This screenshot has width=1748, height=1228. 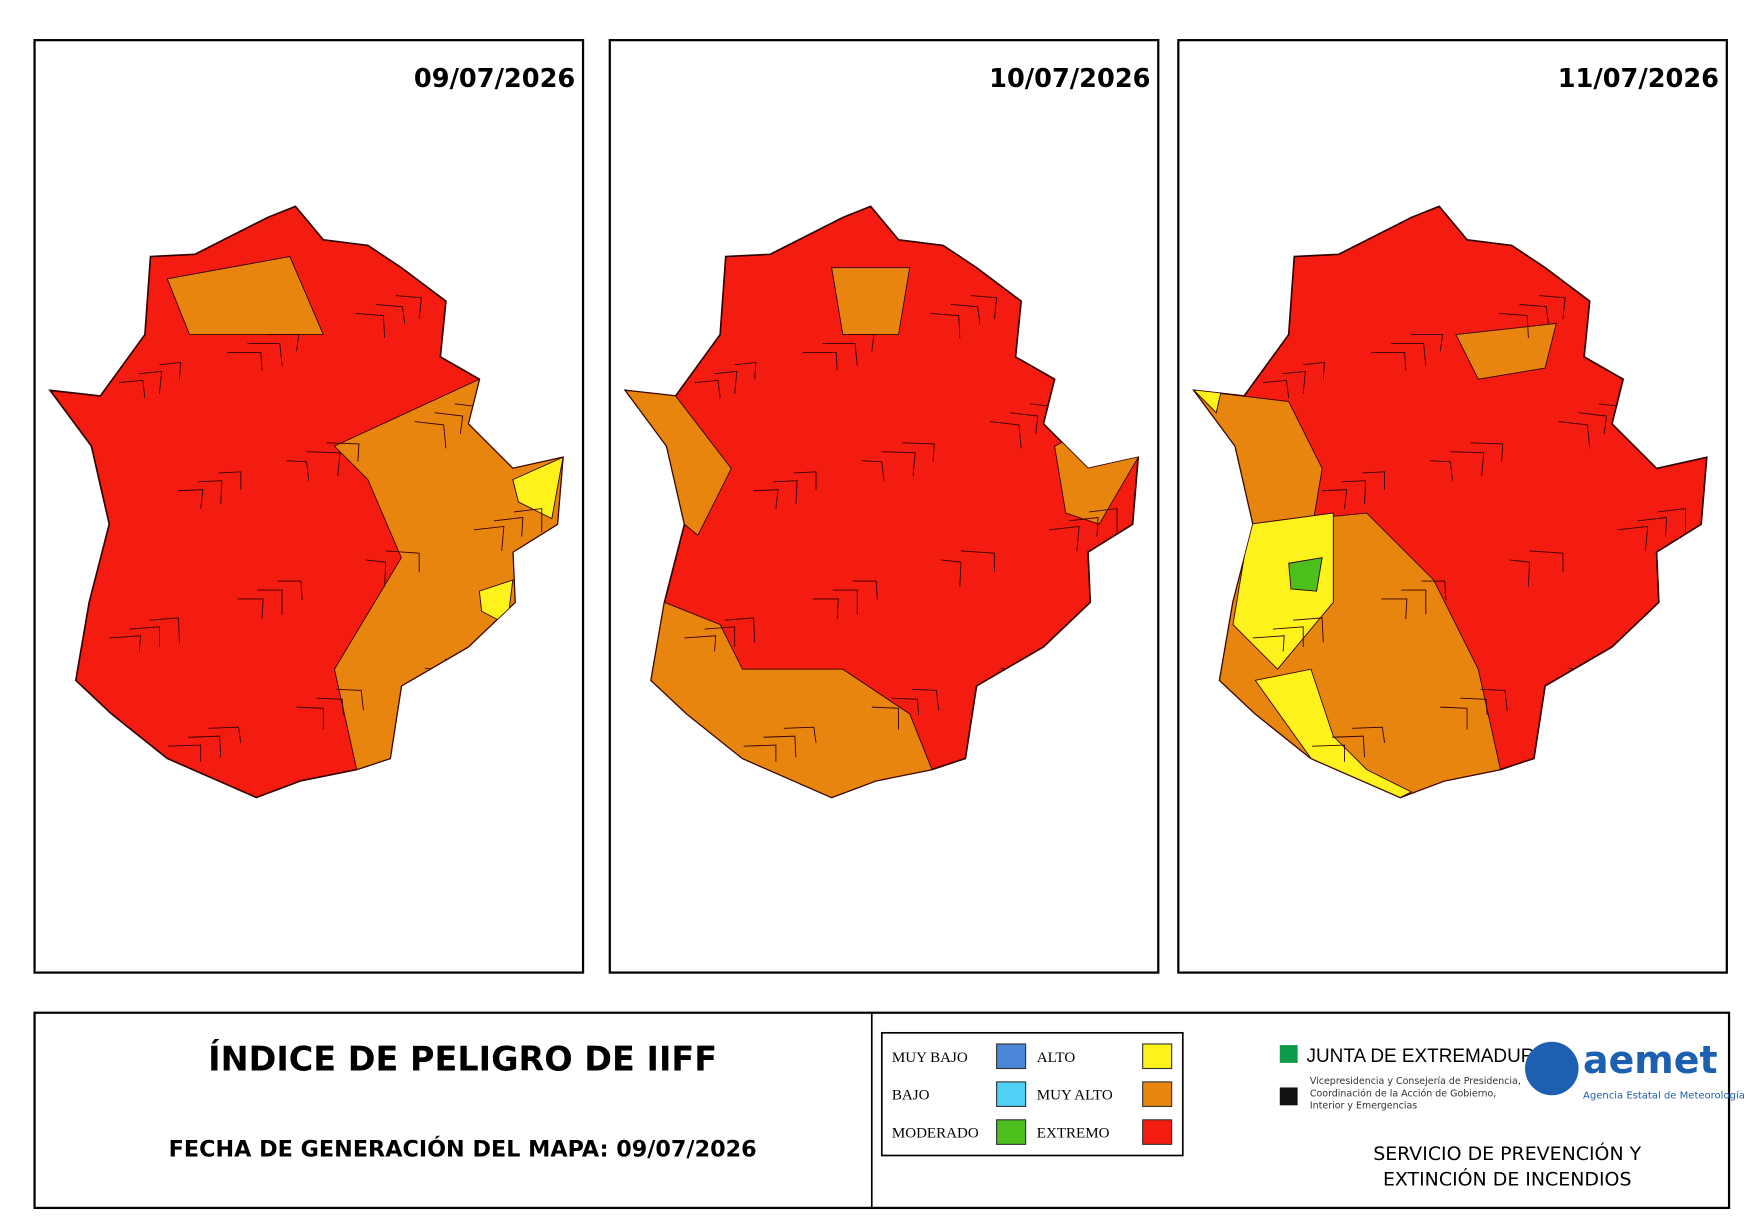 I want to click on title: ÍNDICE DE PELIGRO DE IIFF, so click(x=462, y=1059).